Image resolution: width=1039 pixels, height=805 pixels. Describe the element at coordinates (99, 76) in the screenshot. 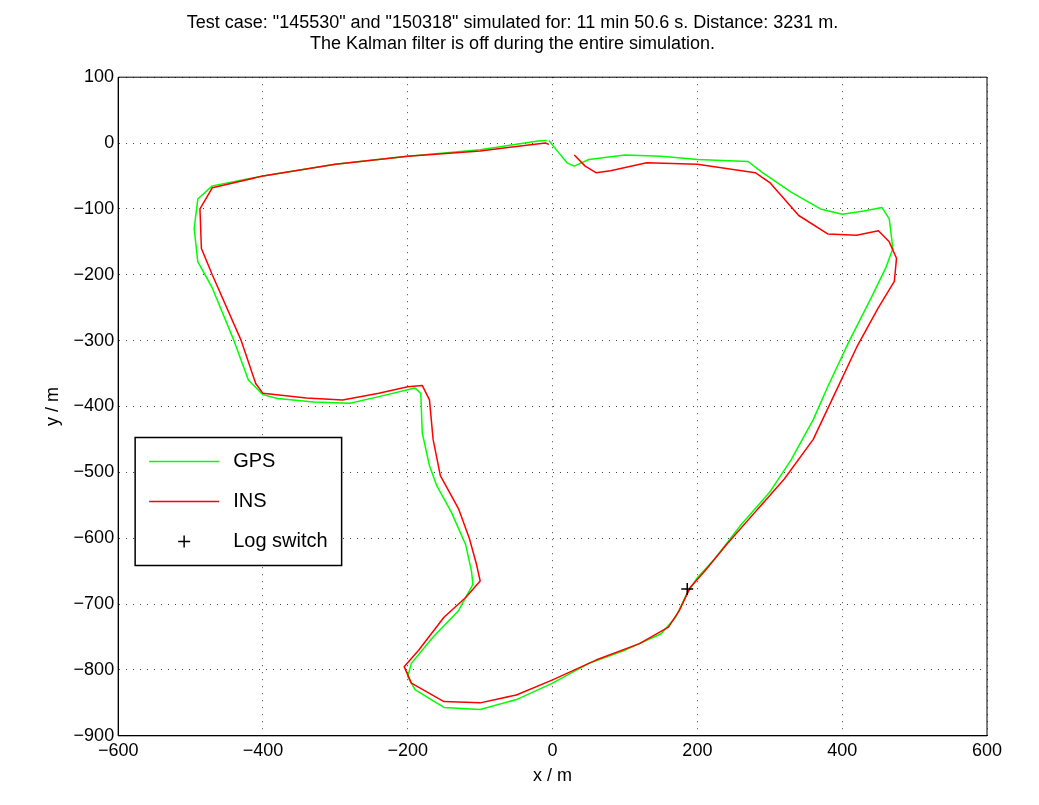

I see `y-tick-label: 100` at that location.